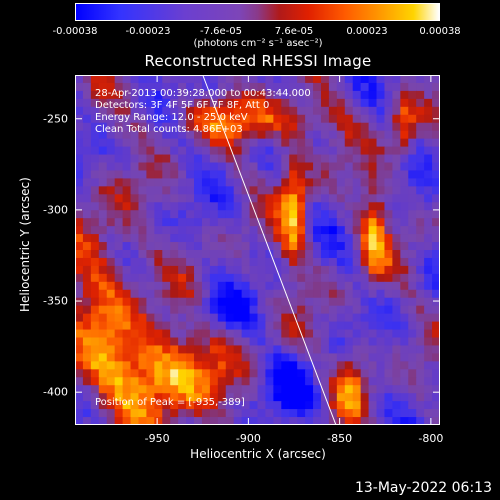 Image resolution: width=500 pixels, height=500 pixels. I want to click on x-tick-label: -800, so click(431, 438).